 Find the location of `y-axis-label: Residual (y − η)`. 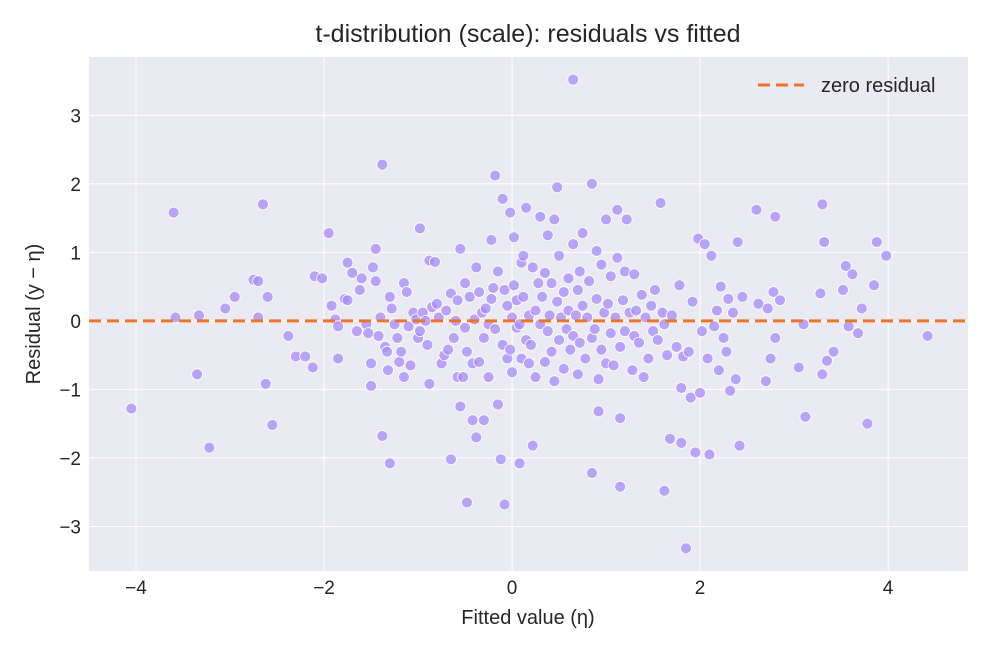

y-axis-label: Residual (y − η) is located at coordinates (34, 314).